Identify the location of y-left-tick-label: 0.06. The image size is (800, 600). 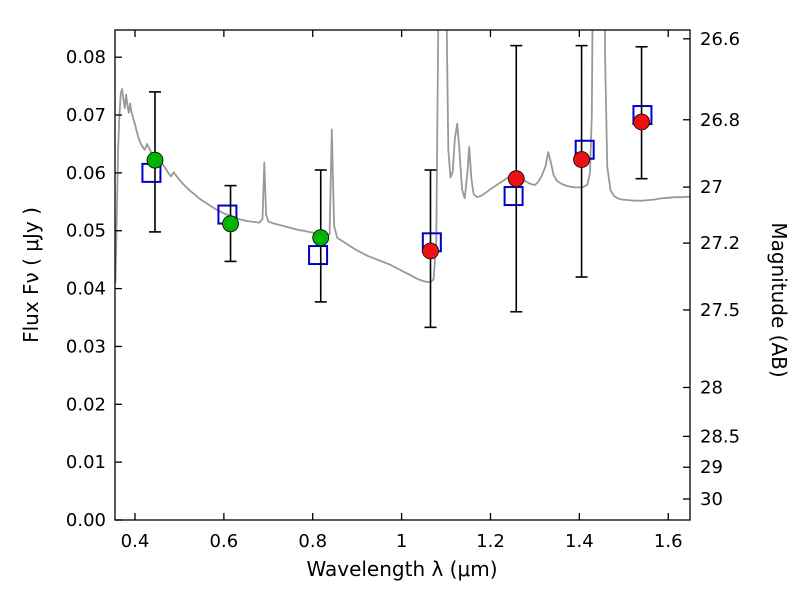
(86, 173).